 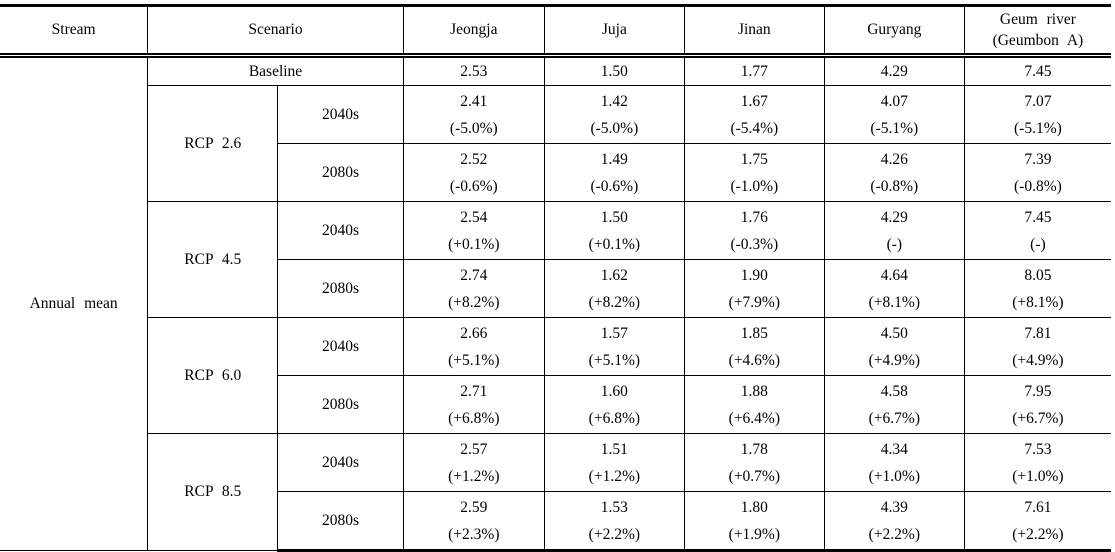 What do you see at coordinates (754, 534) in the screenshot?
I see `change-text: (+1.9%)` at bounding box center [754, 534].